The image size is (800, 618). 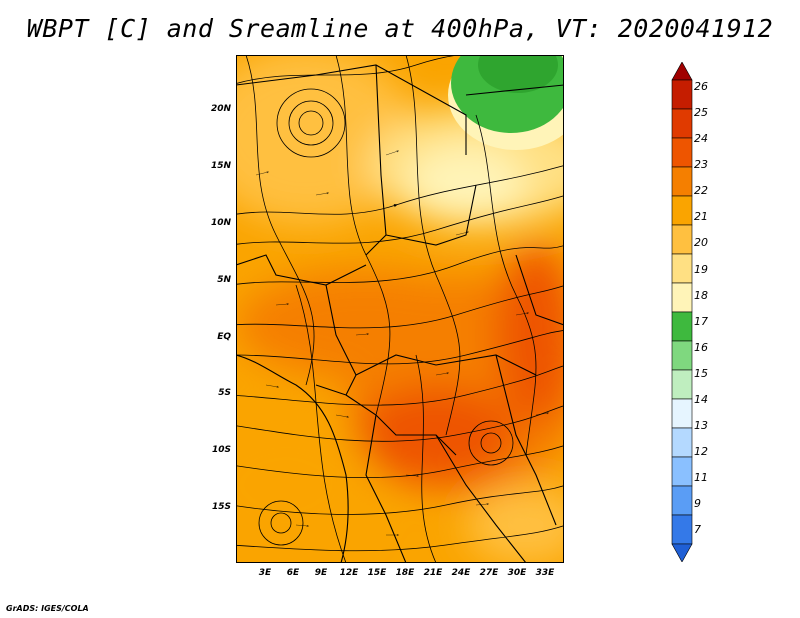 What do you see at coordinates (220, 223) in the screenshot?
I see `lat-label-10n: 10N` at bounding box center [220, 223].